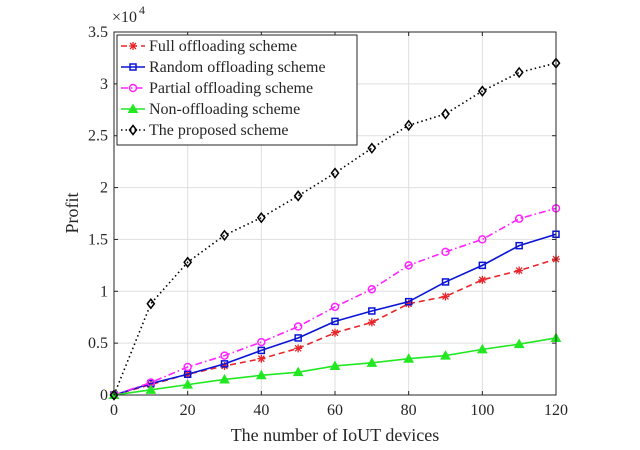 This screenshot has height=450, width=640. What do you see at coordinates (104, 188) in the screenshot?
I see `y-tick-label: 2` at bounding box center [104, 188].